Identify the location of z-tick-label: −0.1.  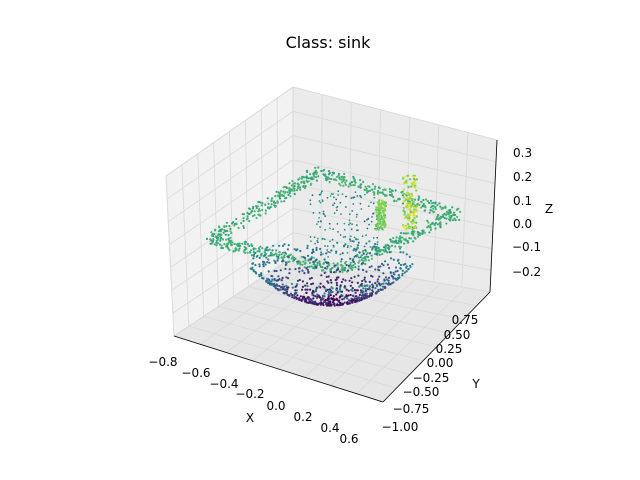
(526, 247).